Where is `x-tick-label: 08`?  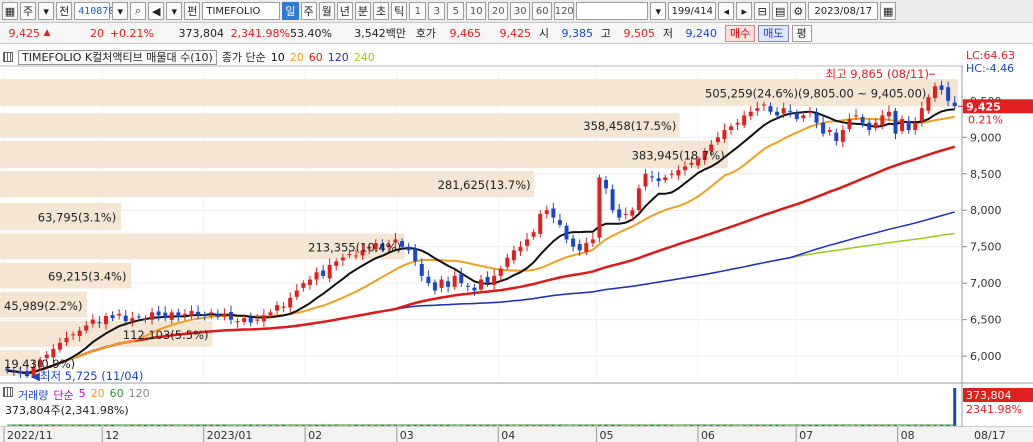
x-tick-label: 08 is located at coordinates (908, 435).